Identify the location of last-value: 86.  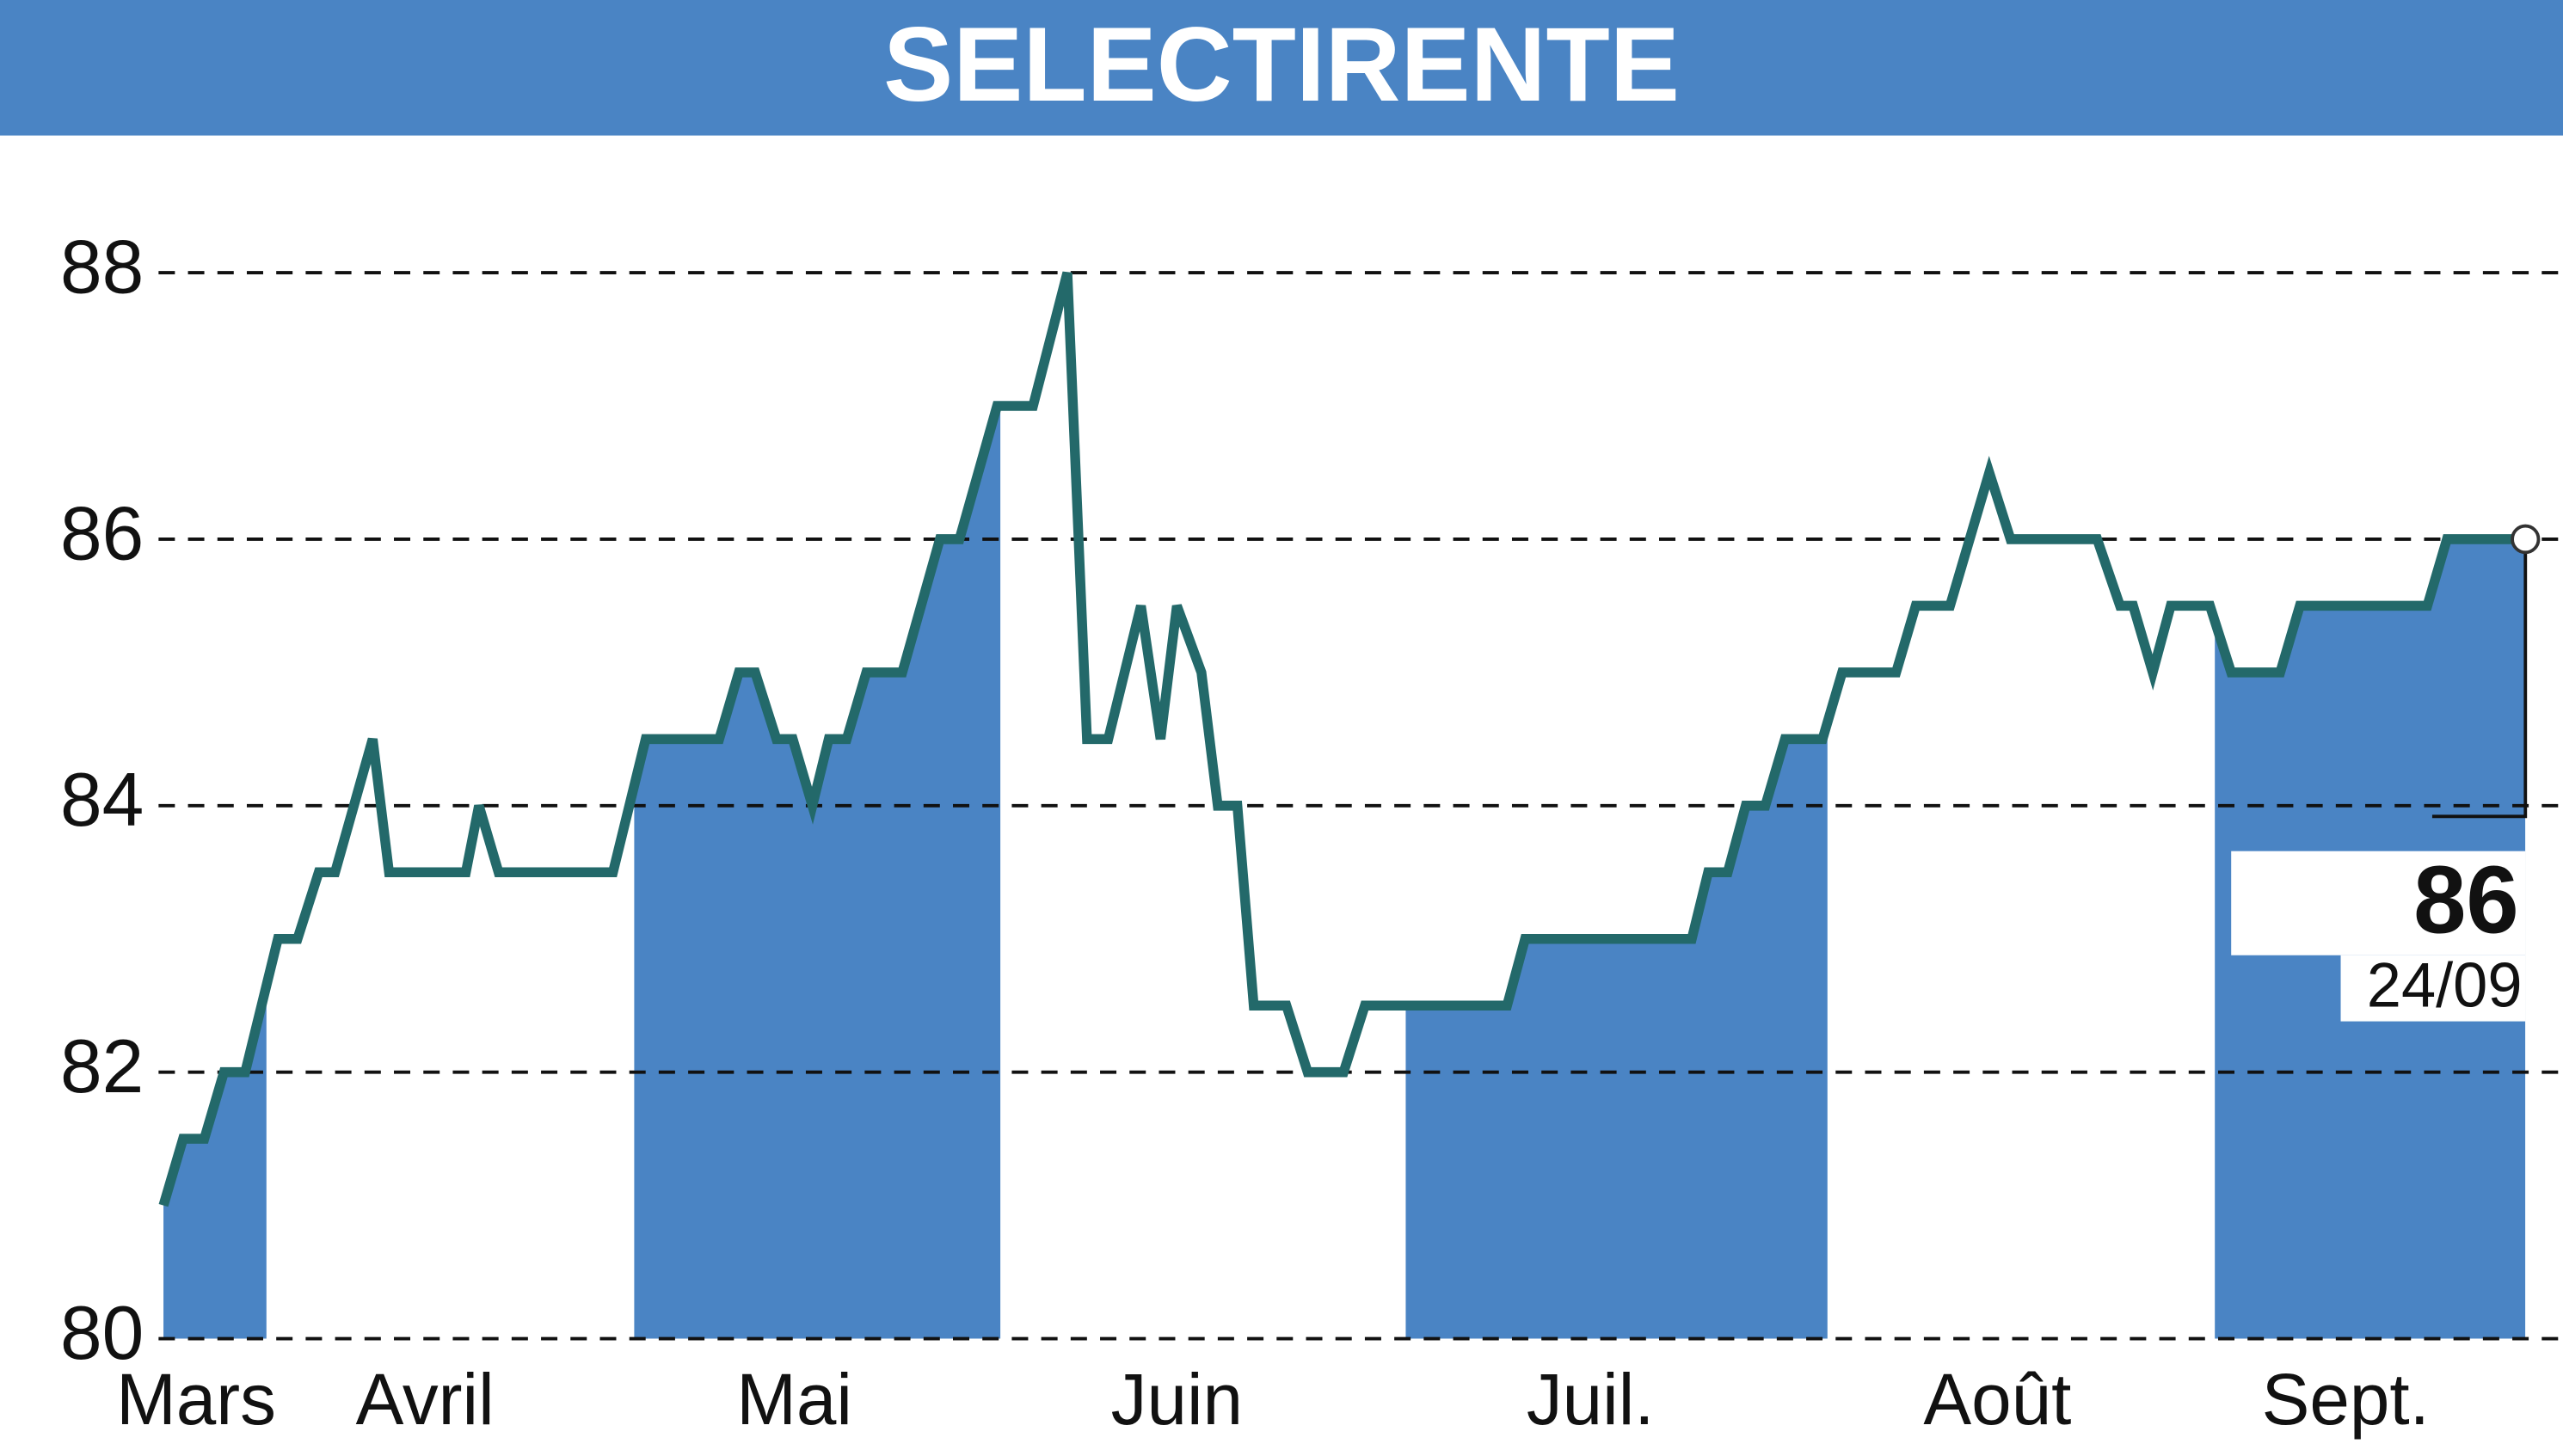
(2466, 900).